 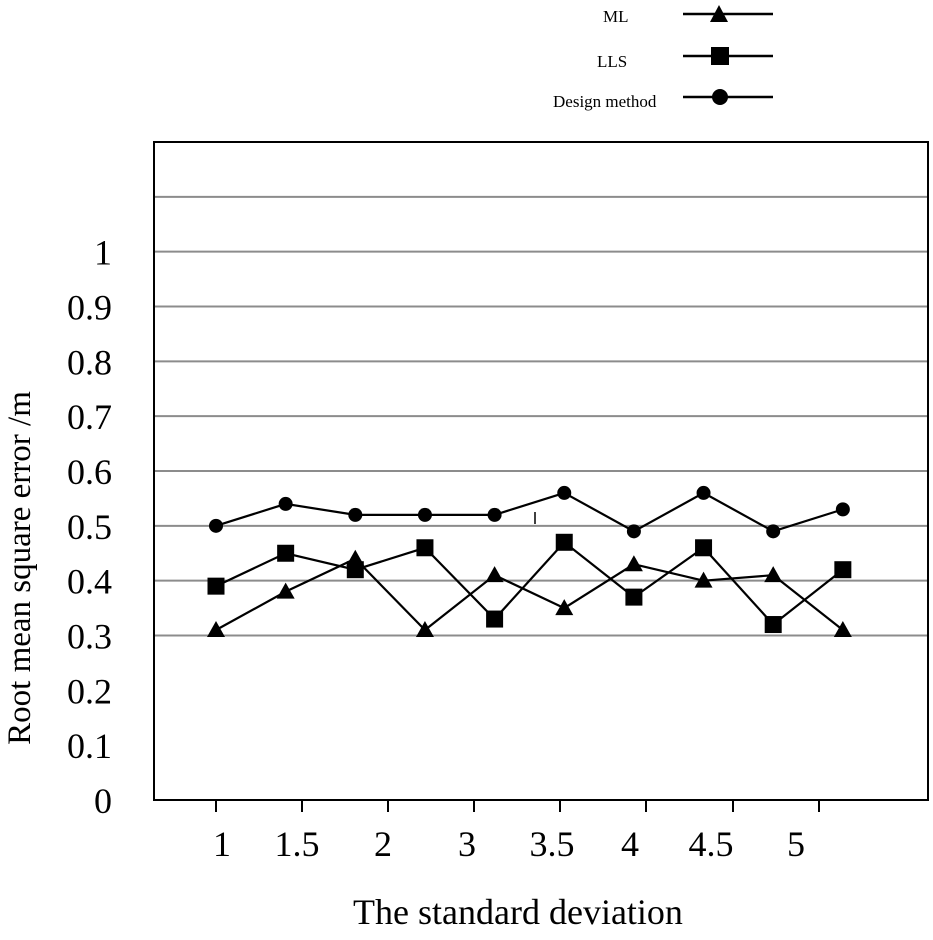 I want to click on y-axis-label: Root mean square error /m, so click(x=20, y=568).